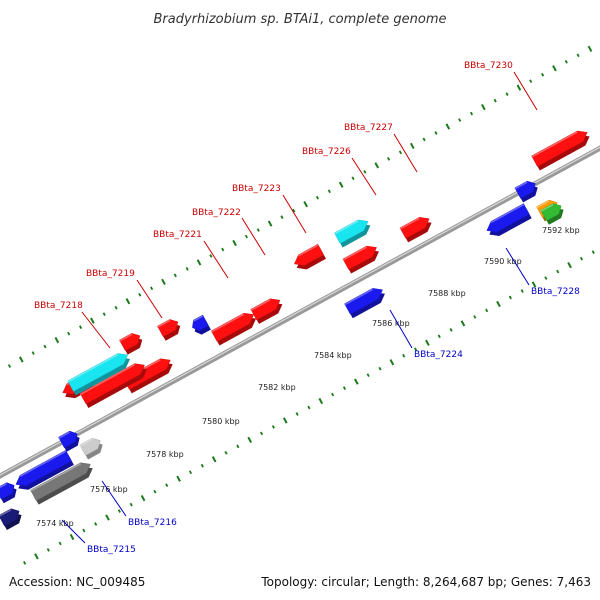 This screenshot has width=600, height=600. Describe the element at coordinates (77, 582) in the screenshot. I see `accession-text: Accession: NC_009485` at that location.